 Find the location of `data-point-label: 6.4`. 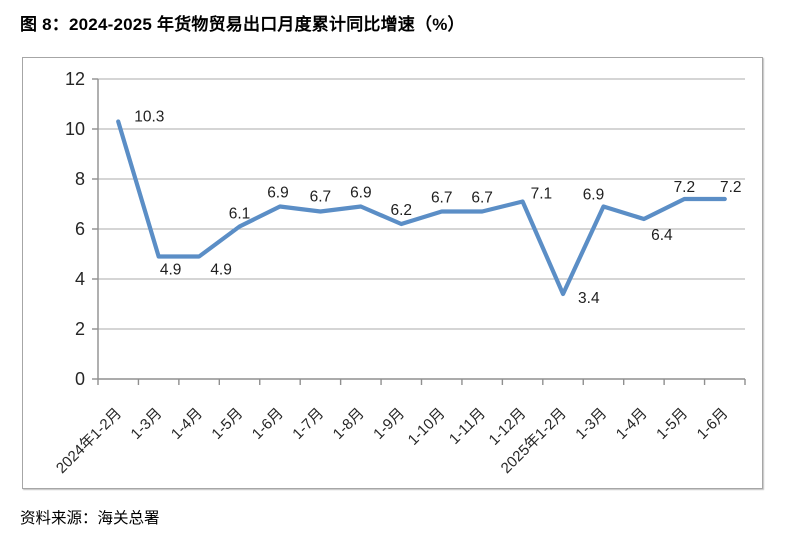

data-point-label: 6.4 is located at coordinates (662, 235).